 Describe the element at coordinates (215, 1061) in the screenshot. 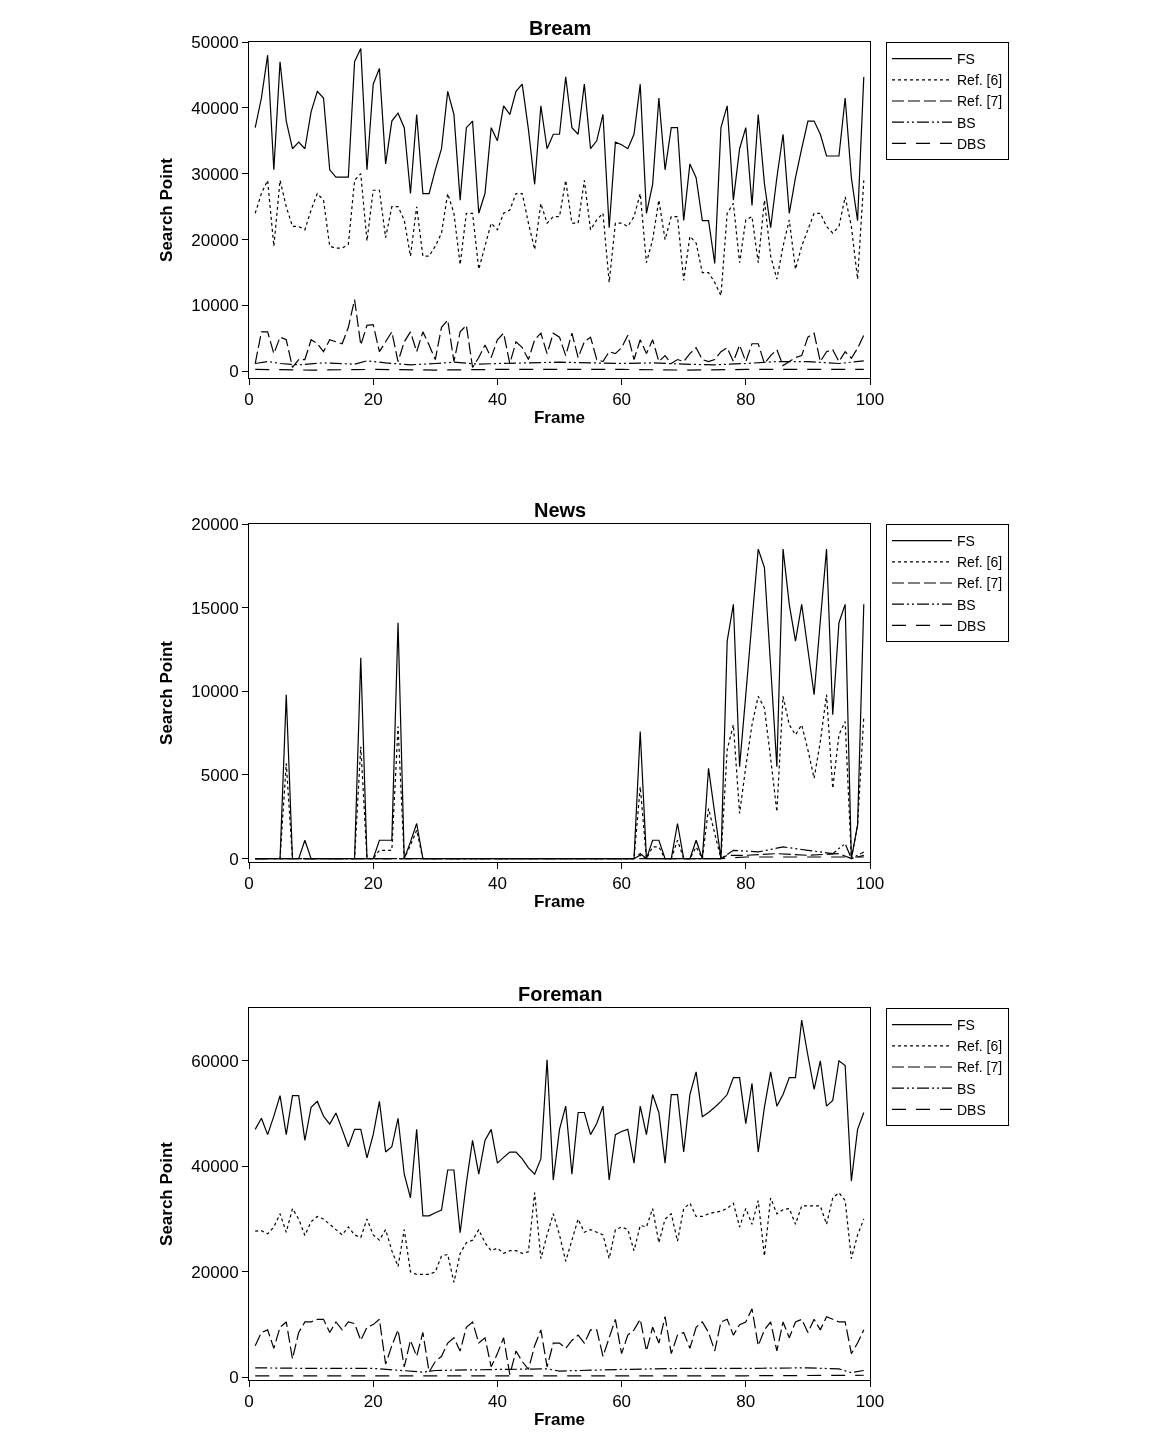

I see `y-tick-label: 60000` at that location.